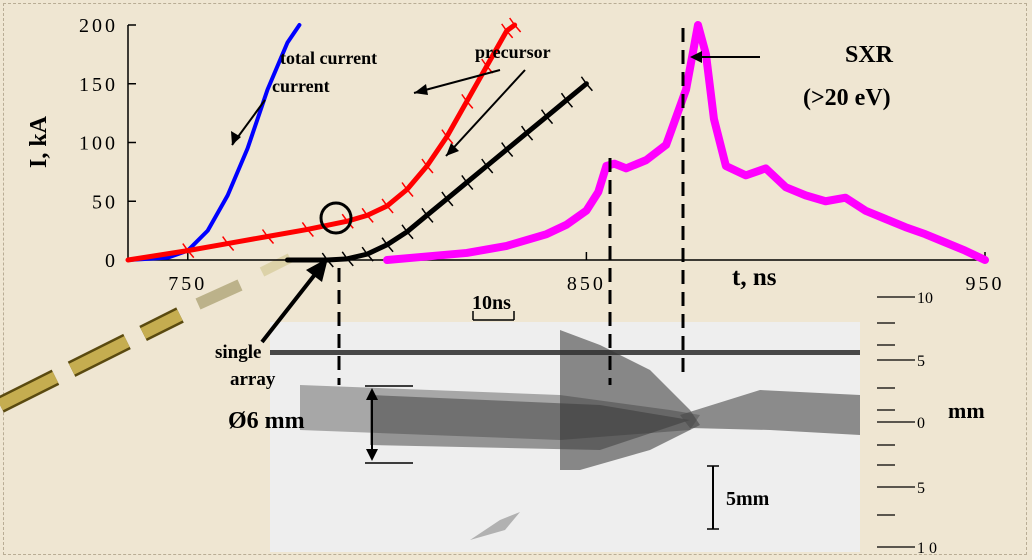 The image size is (1032, 560). What do you see at coordinates (927, 548) in the screenshot?
I see `mm-tick-label: 1 0` at bounding box center [927, 548].